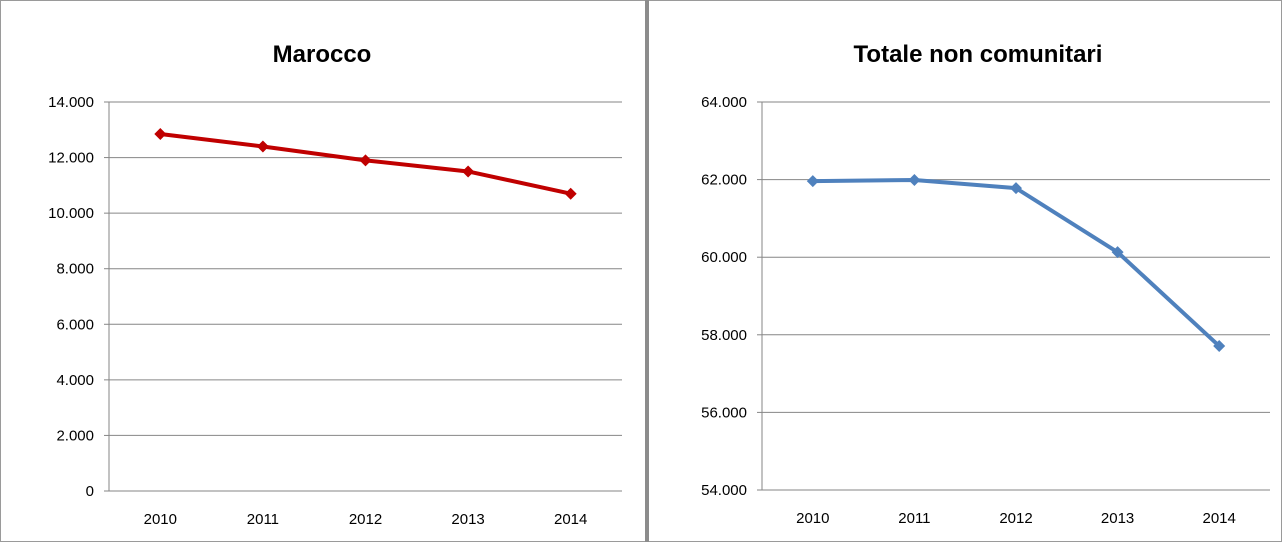 The image size is (1282, 547). I want to click on y-tick-label: 10.000, so click(71, 213).